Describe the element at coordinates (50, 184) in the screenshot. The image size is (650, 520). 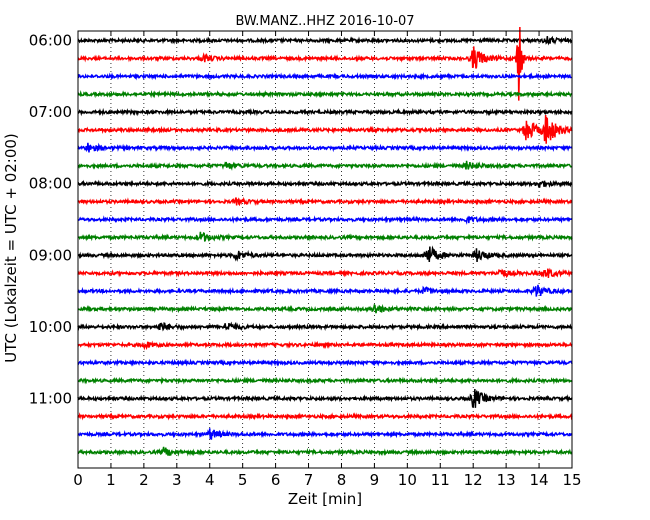
I see `y-tick-label: 08:00` at that location.